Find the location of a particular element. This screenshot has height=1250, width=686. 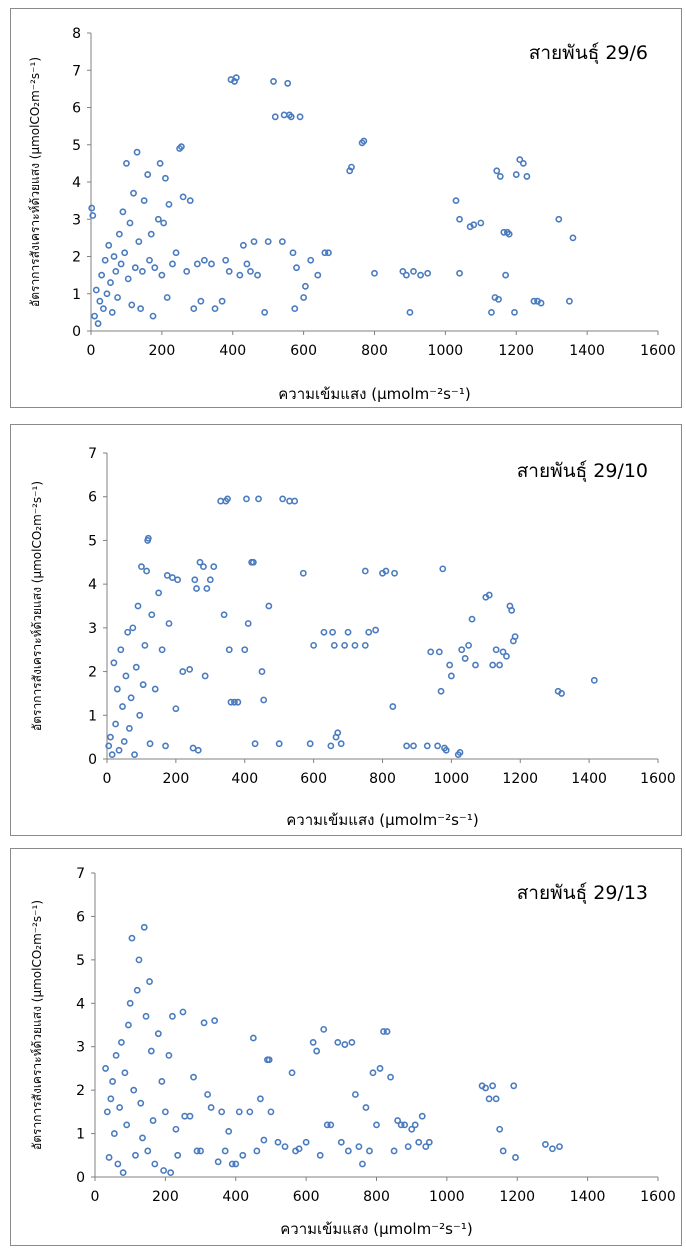

x-tick-label: 800 is located at coordinates (382, 779).